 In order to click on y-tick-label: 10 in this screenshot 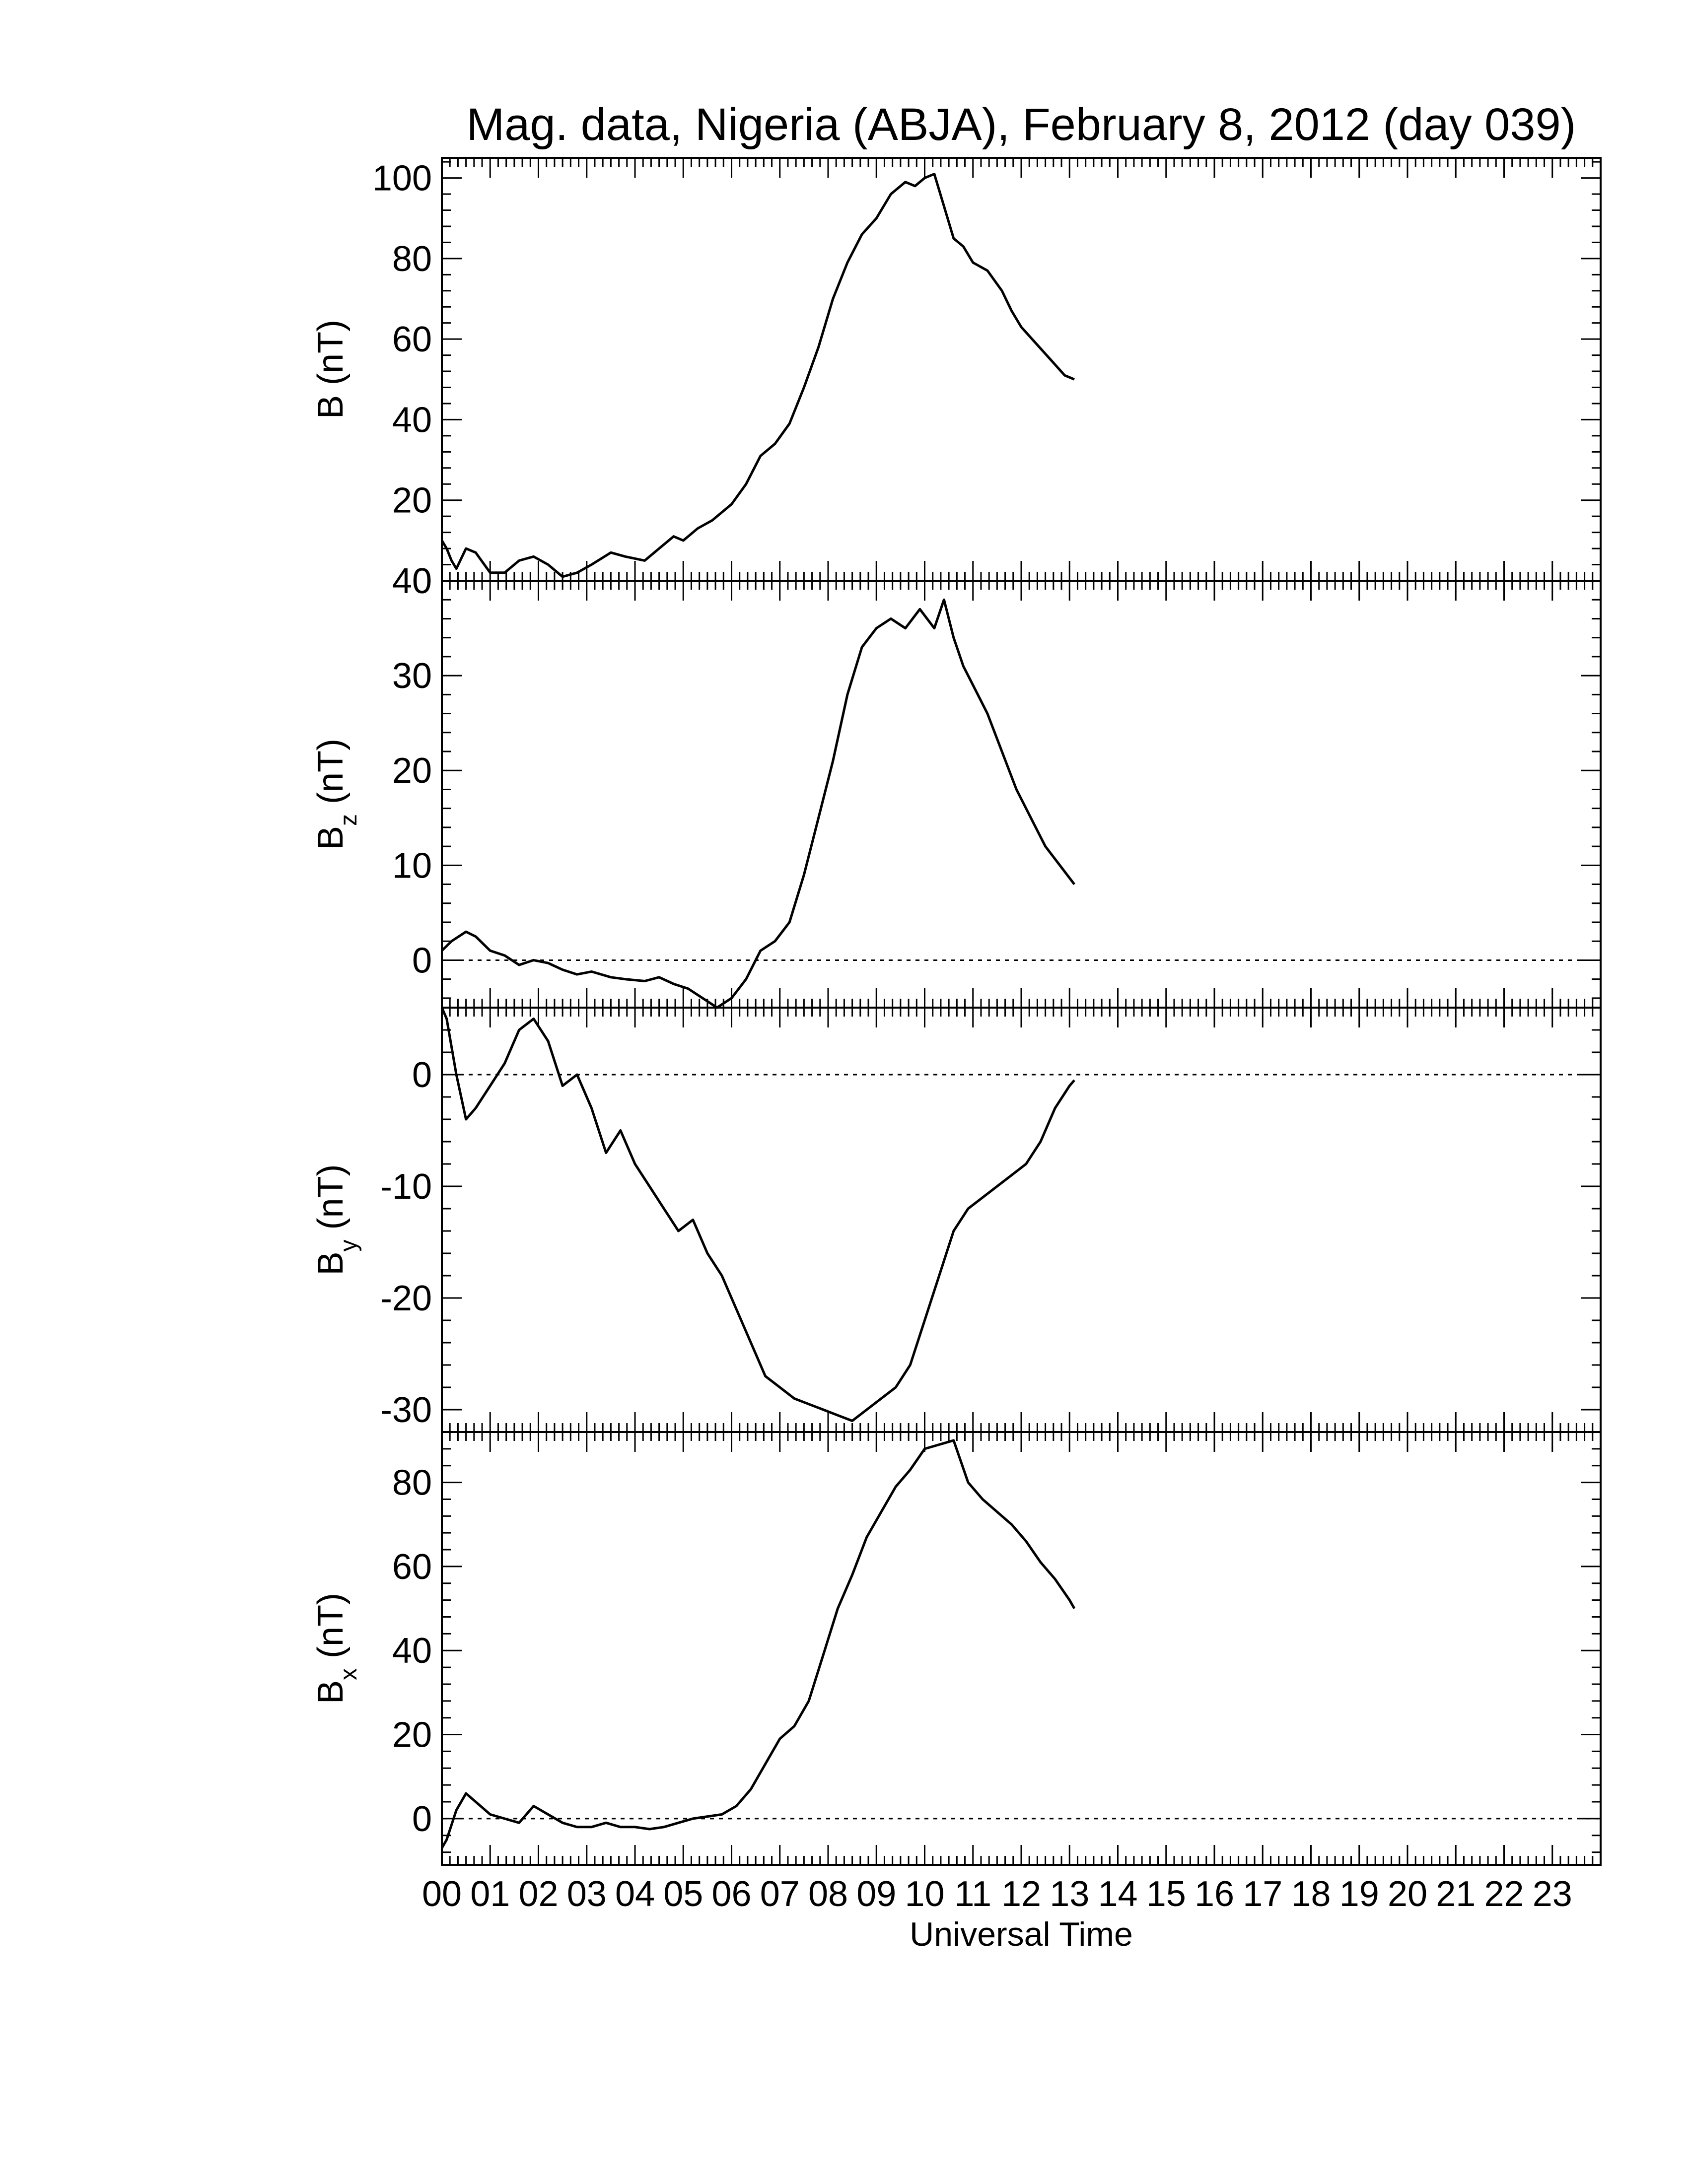, I will do `click(412, 866)`.